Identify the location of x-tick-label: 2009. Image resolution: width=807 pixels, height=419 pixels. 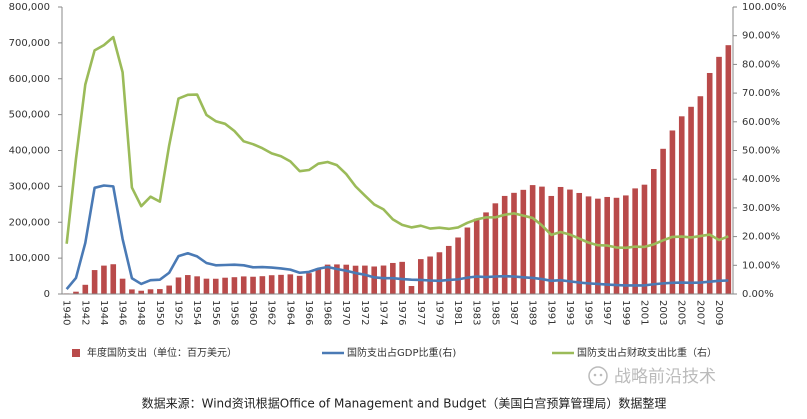
(718, 312).